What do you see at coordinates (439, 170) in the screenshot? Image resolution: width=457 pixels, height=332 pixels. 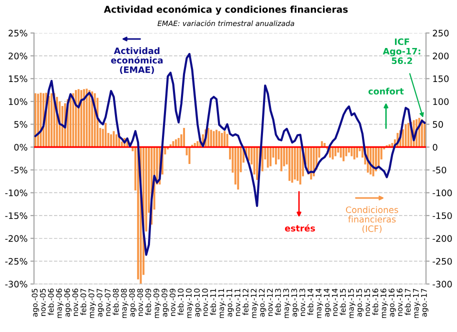 I see `y2-tick-label: -50` at bounding box center [439, 170].